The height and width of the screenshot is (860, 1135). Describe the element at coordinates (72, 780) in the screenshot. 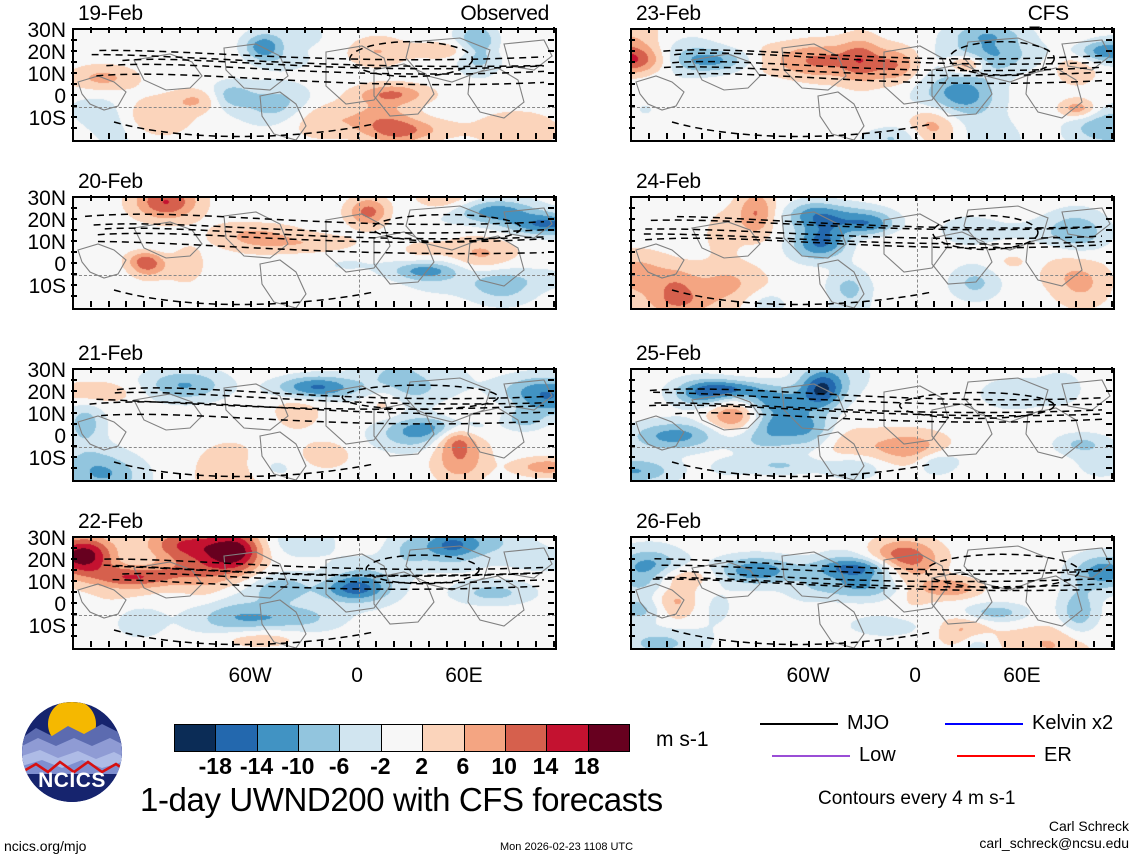

I see `ncics-logo-text: NCICS` at that location.